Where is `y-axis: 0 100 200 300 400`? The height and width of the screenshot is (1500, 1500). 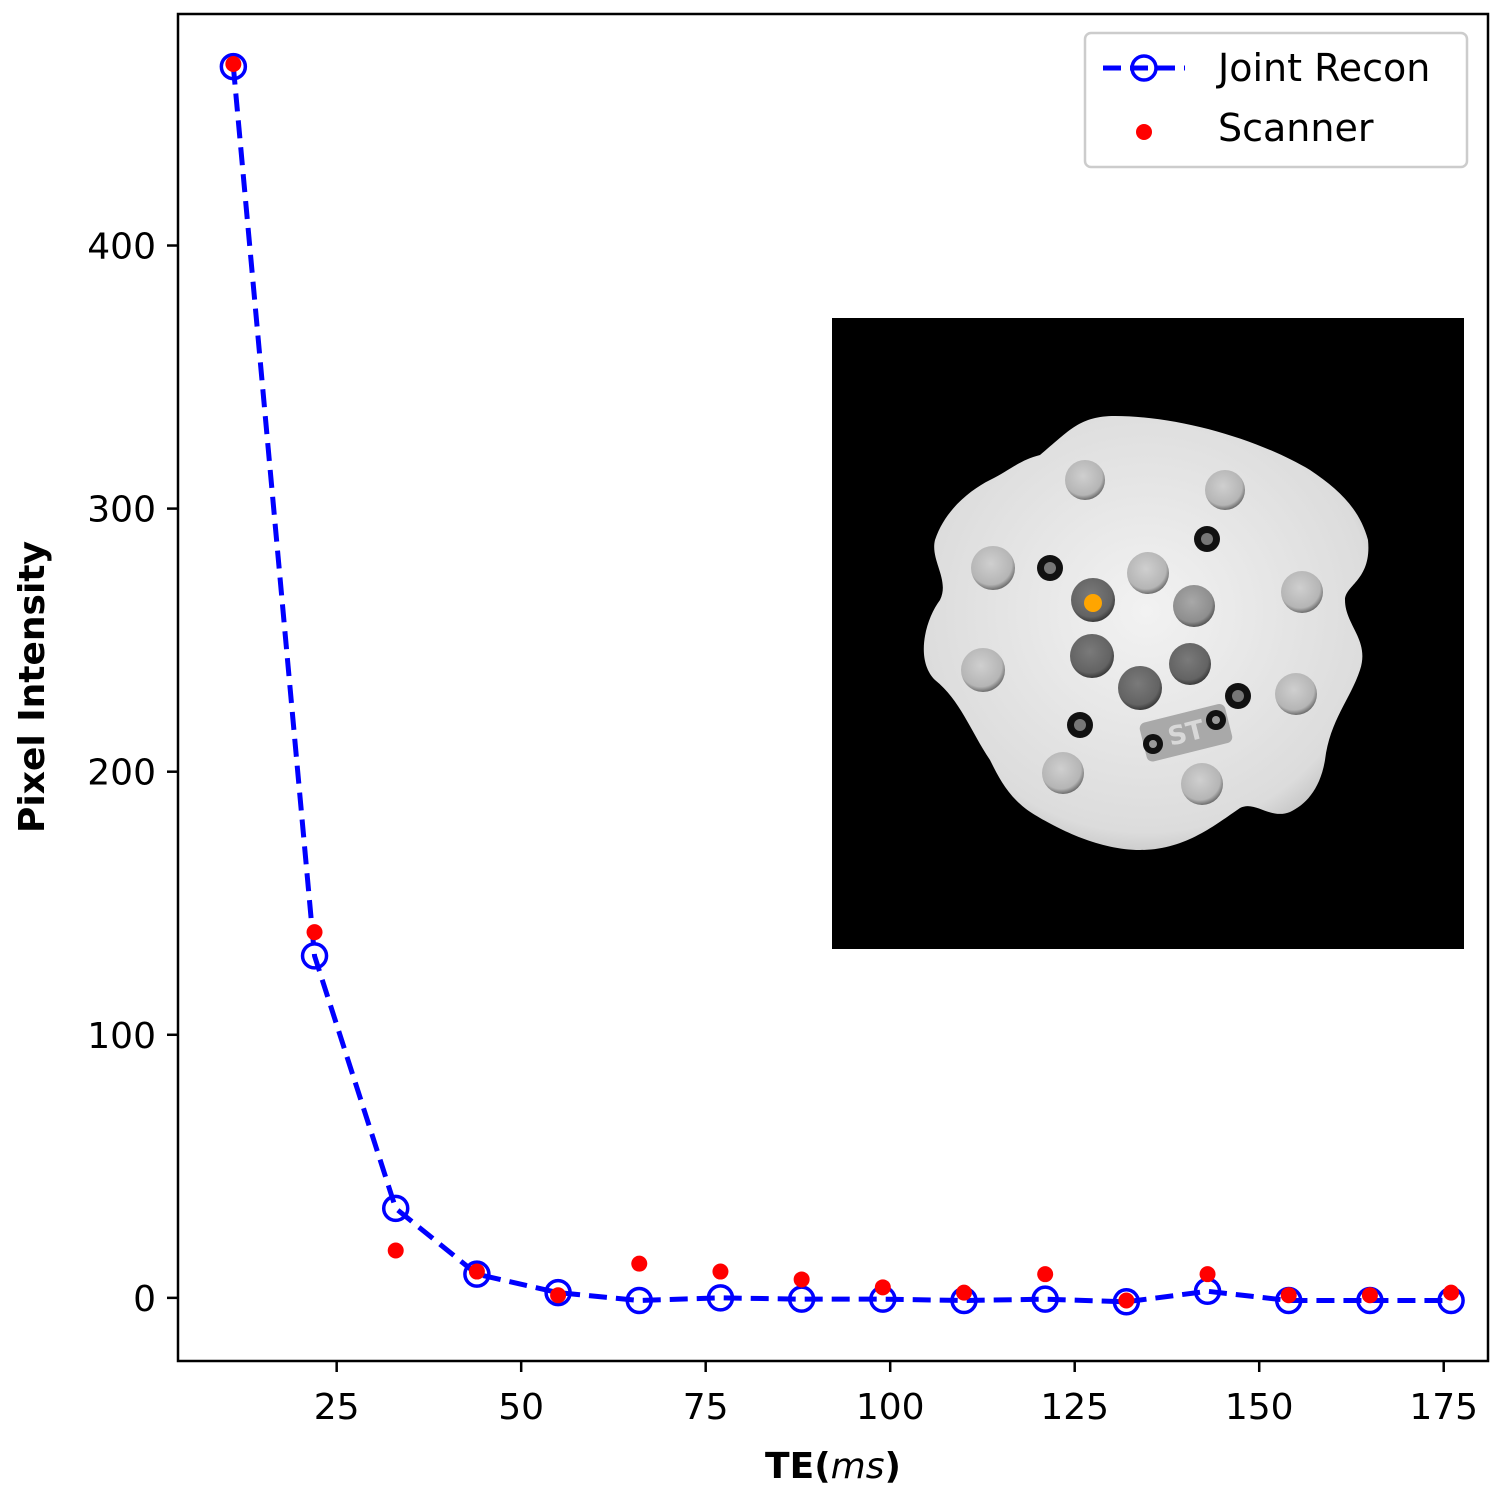
y-axis: 0 100 200 300 400 is located at coordinates (132, 773).